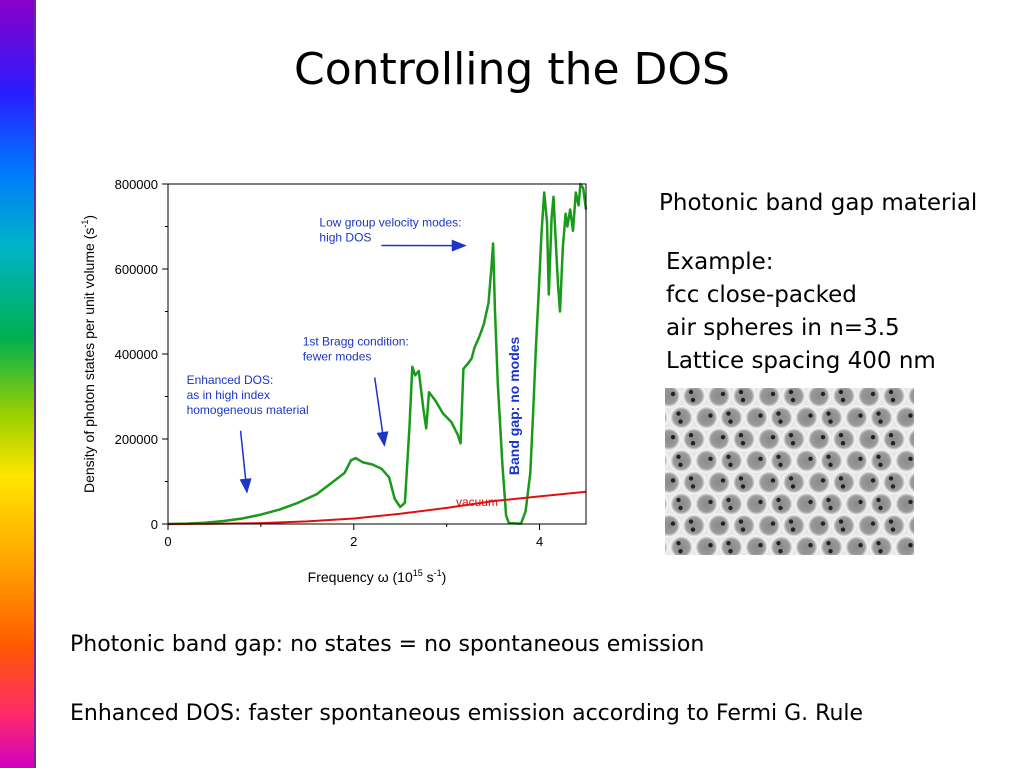 This screenshot has height=768, width=1024. What do you see at coordinates (136, 269) in the screenshot?
I see `y-tick-label: 600000` at bounding box center [136, 269].